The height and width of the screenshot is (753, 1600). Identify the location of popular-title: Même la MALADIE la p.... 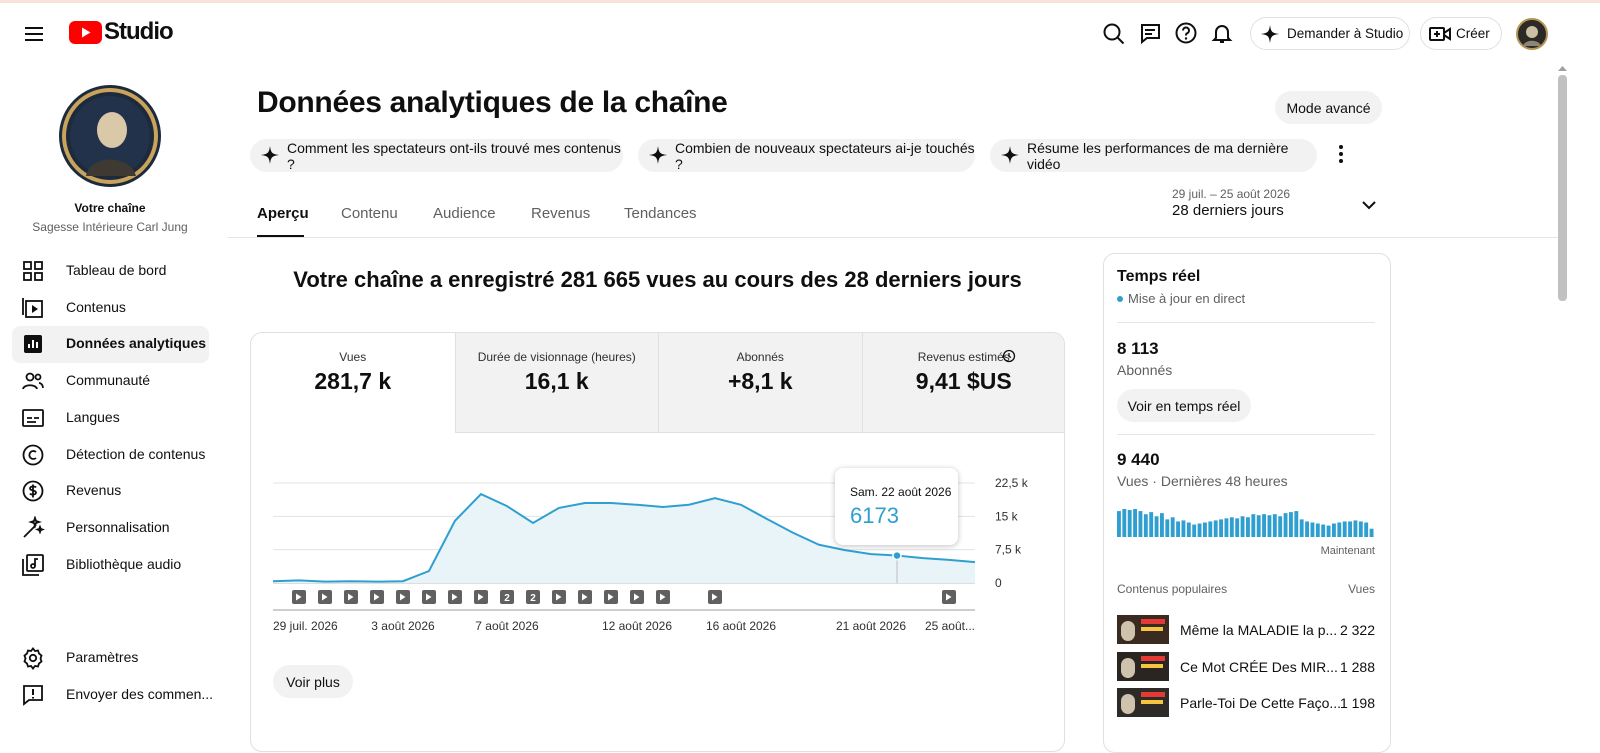
(1259, 630).